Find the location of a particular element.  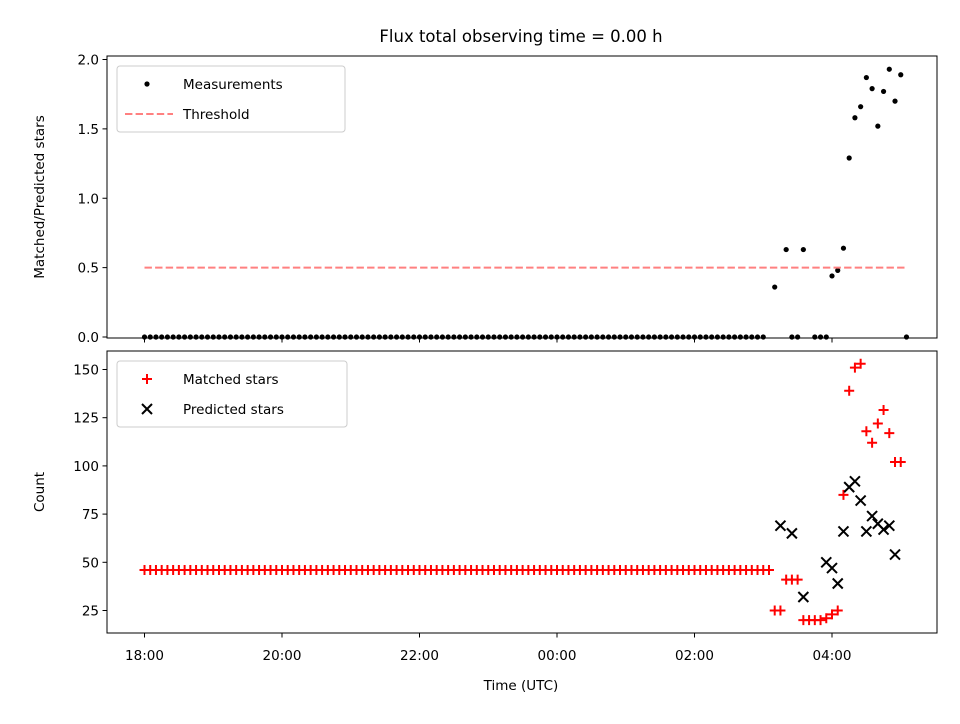

y-tick-label: 150 is located at coordinates (86, 371).